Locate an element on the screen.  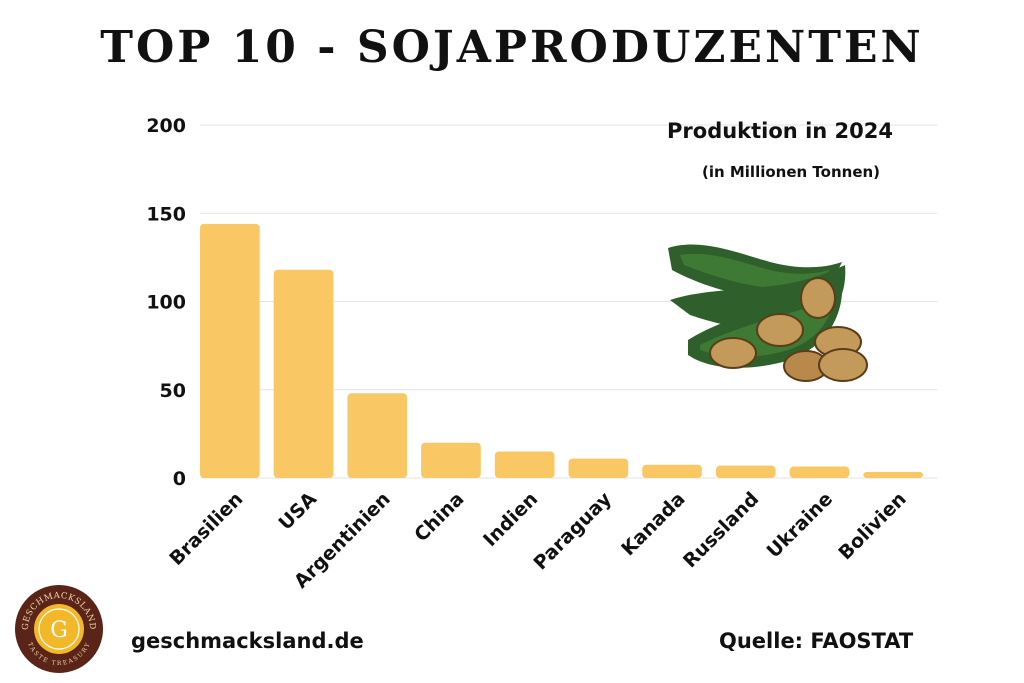
svg-text: G is located at coordinates (59, 630).